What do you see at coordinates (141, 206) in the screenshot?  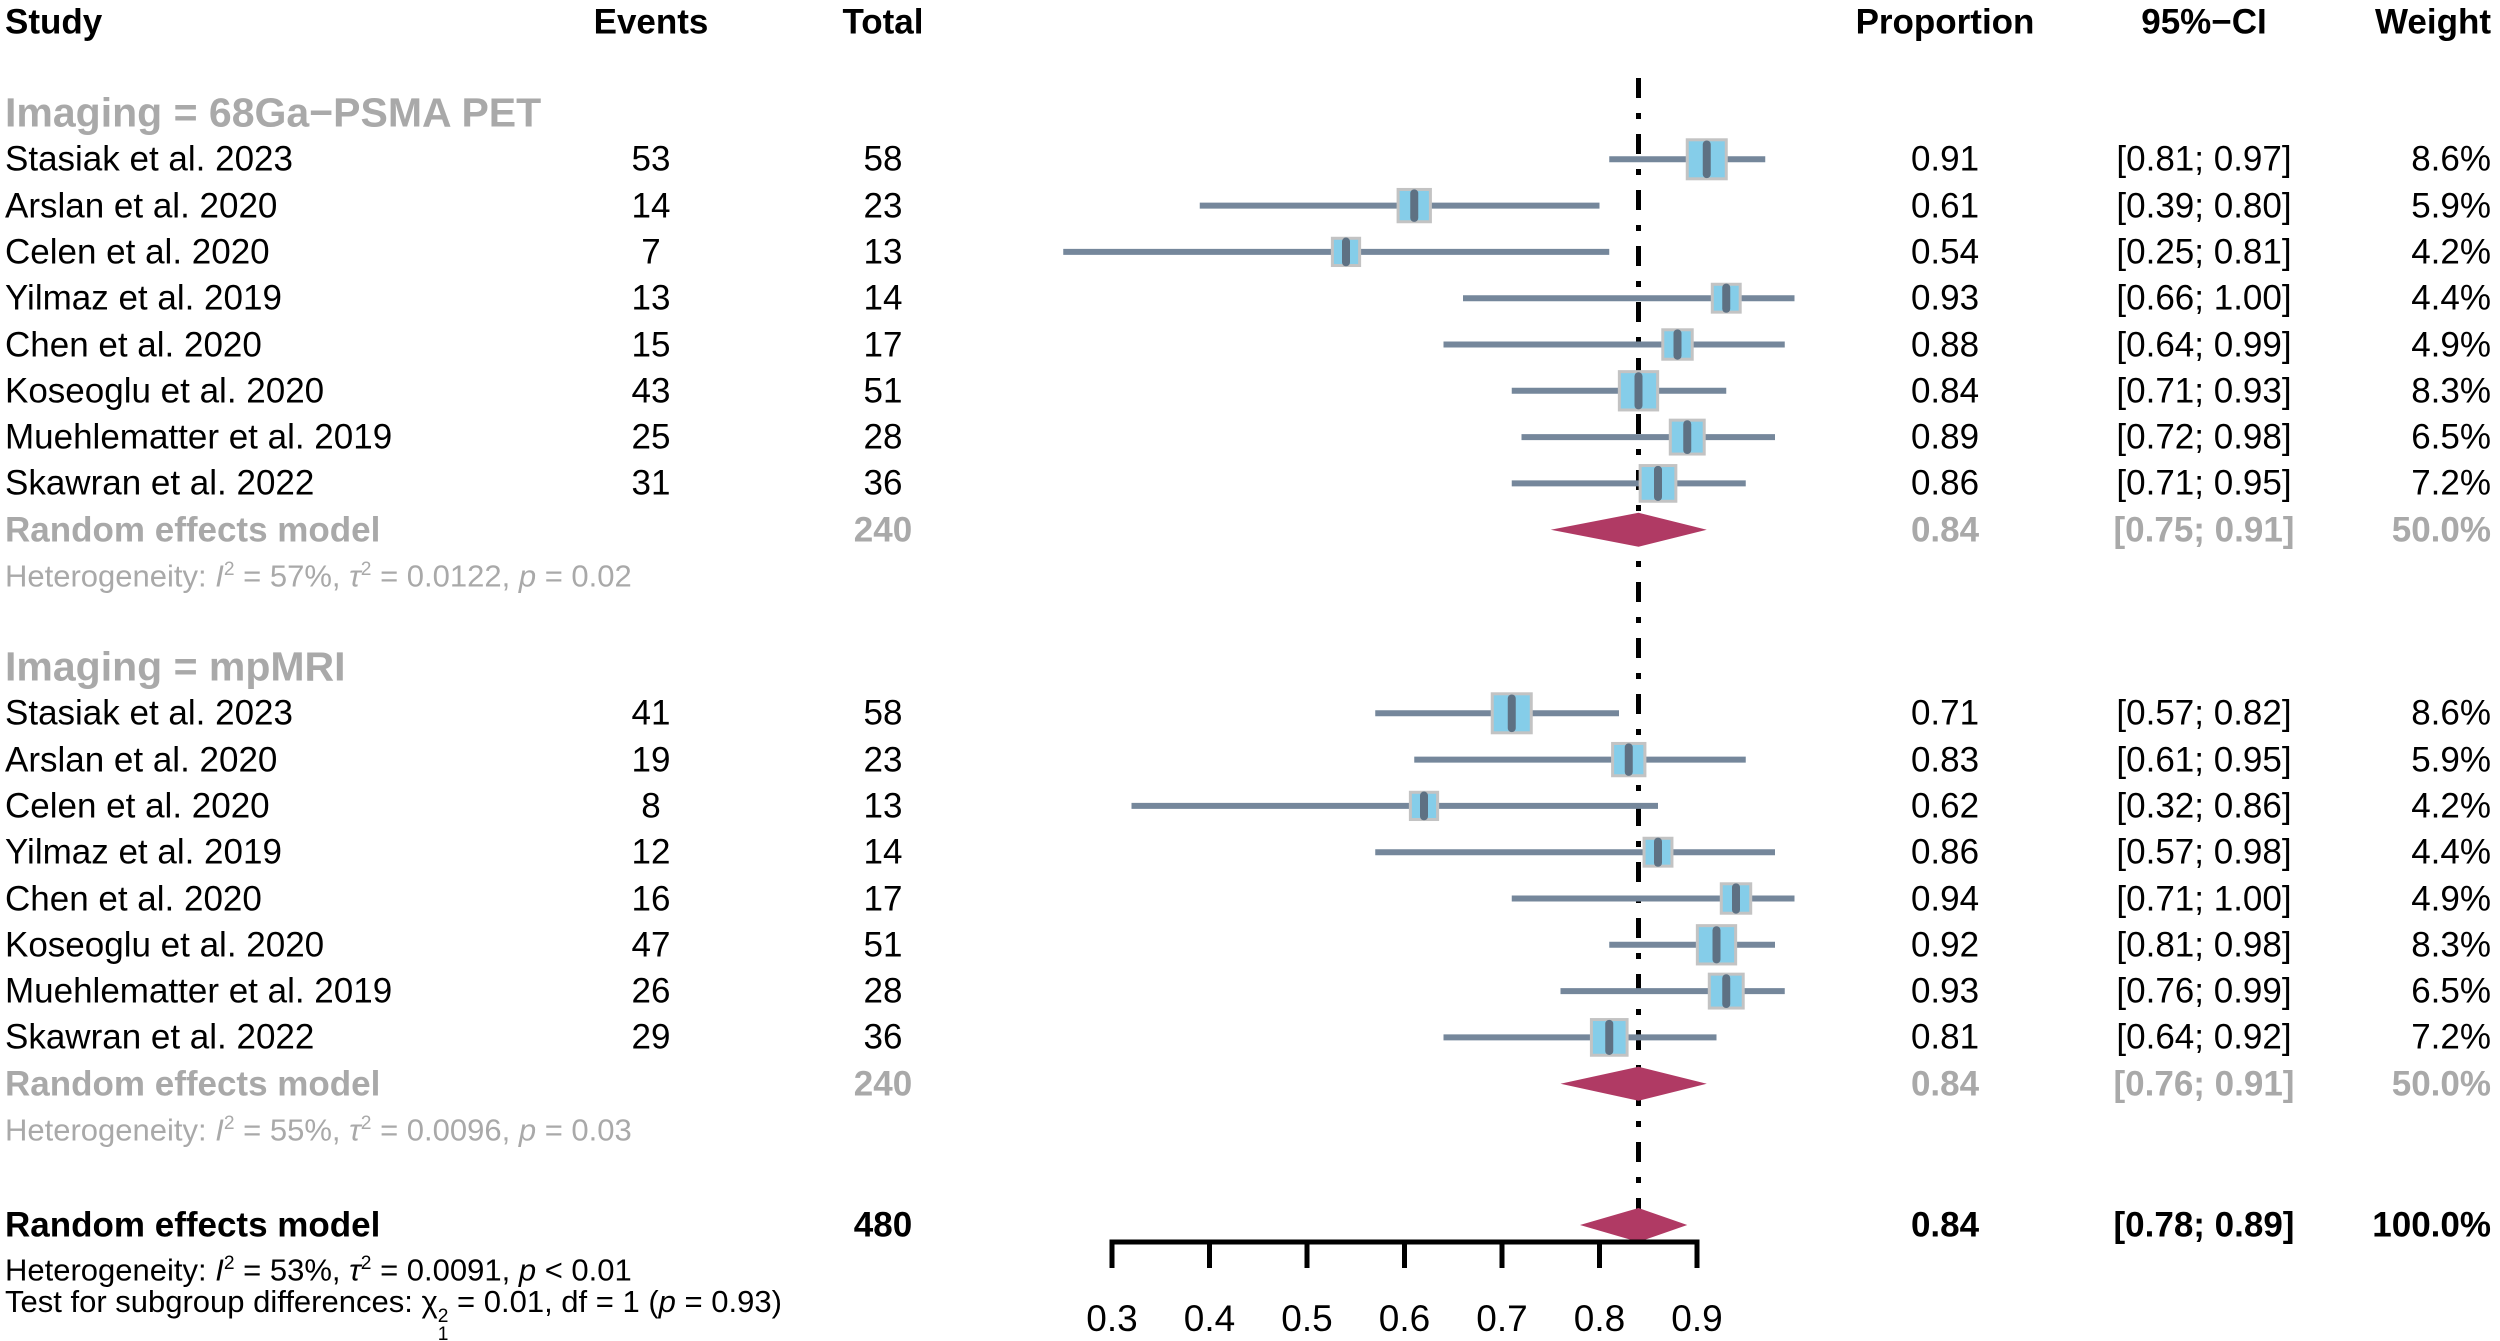 I see `study-name: Arslan et al. 2020` at bounding box center [141, 206].